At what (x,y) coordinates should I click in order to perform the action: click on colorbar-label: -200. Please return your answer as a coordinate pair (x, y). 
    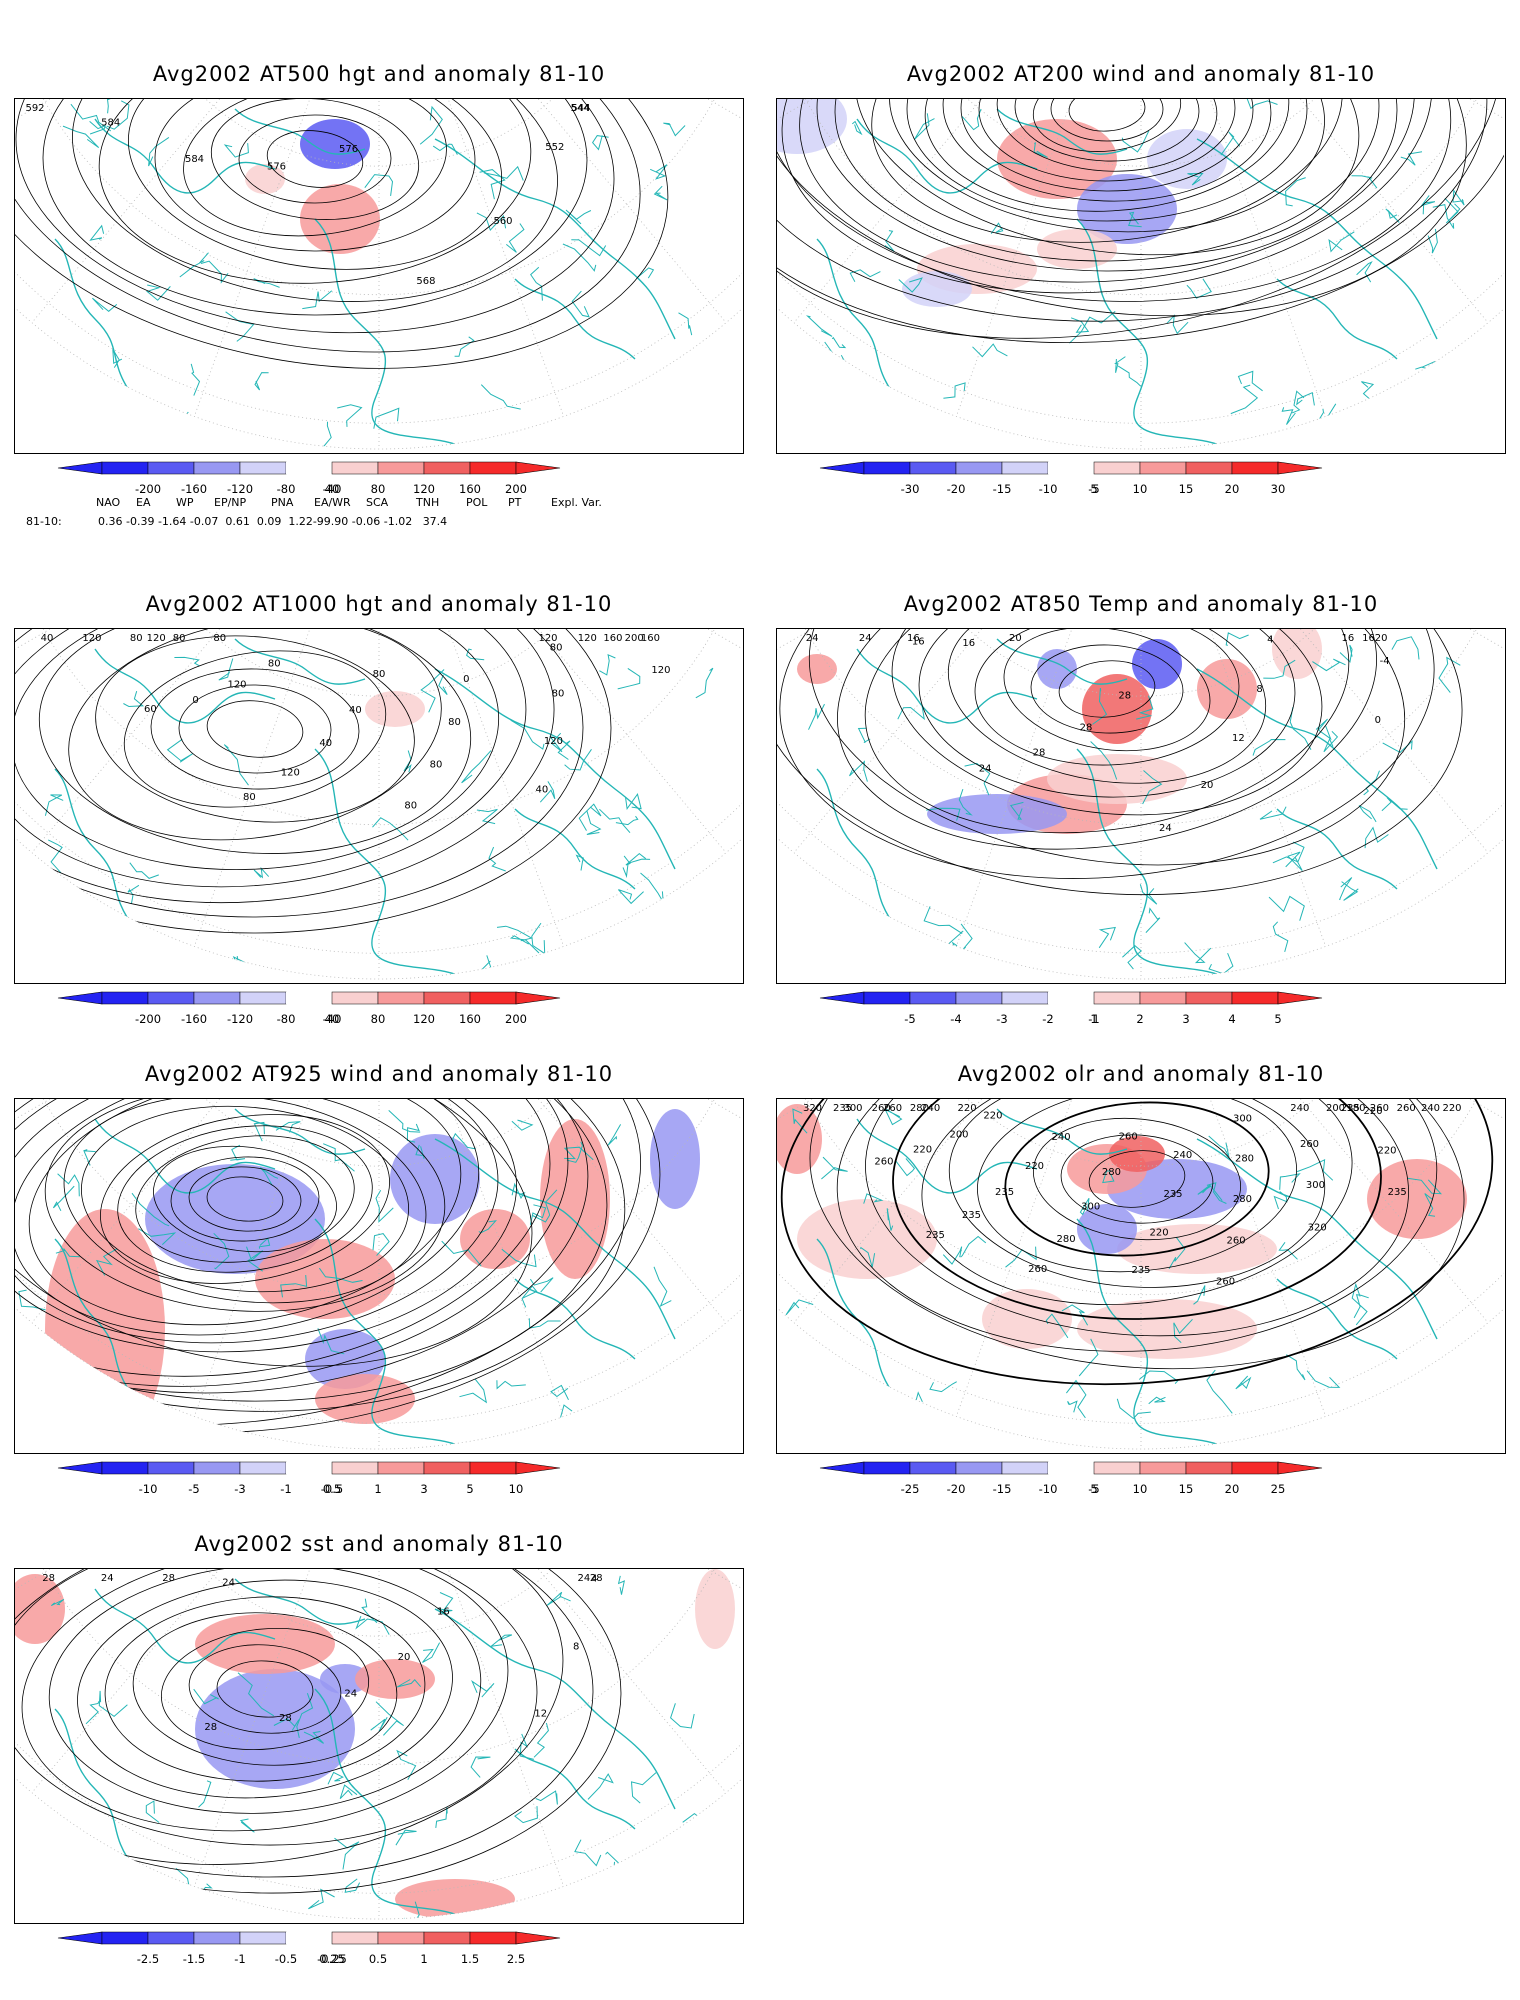
    Looking at the image, I should click on (148, 489).